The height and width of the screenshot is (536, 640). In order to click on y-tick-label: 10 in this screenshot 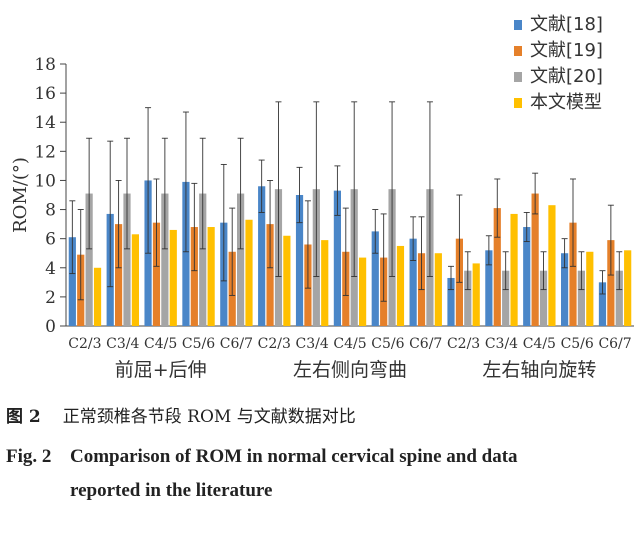, I will do `click(45, 181)`.